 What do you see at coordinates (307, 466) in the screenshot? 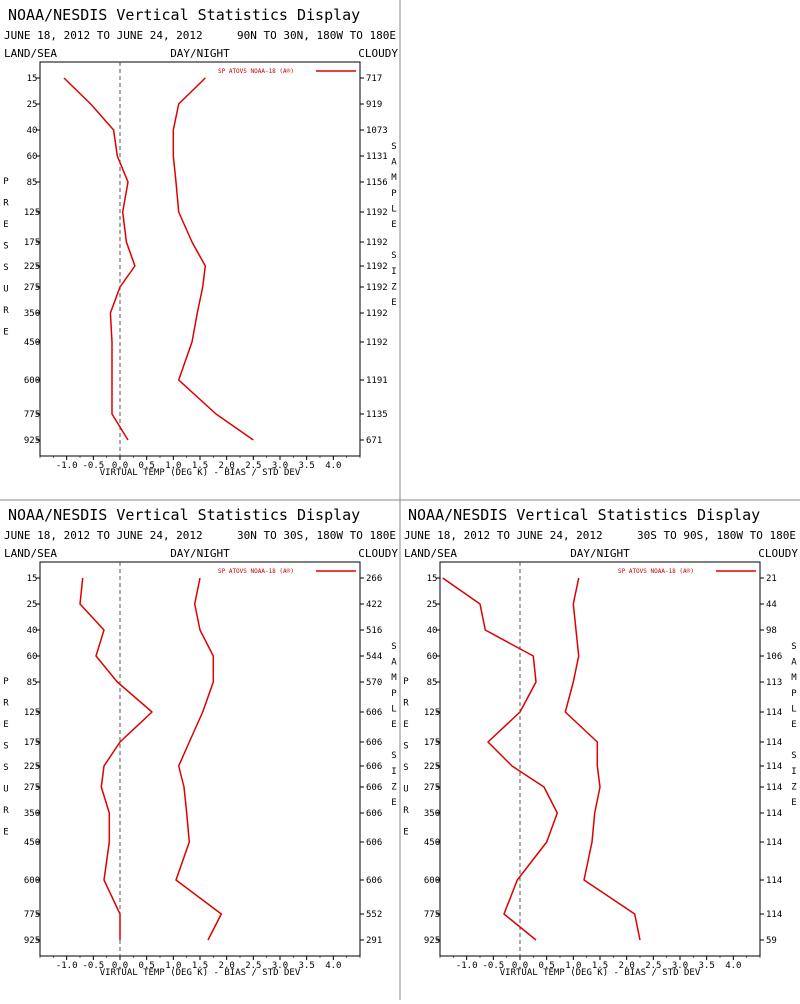
I see `x-tick-label: 3.5` at bounding box center [307, 466].